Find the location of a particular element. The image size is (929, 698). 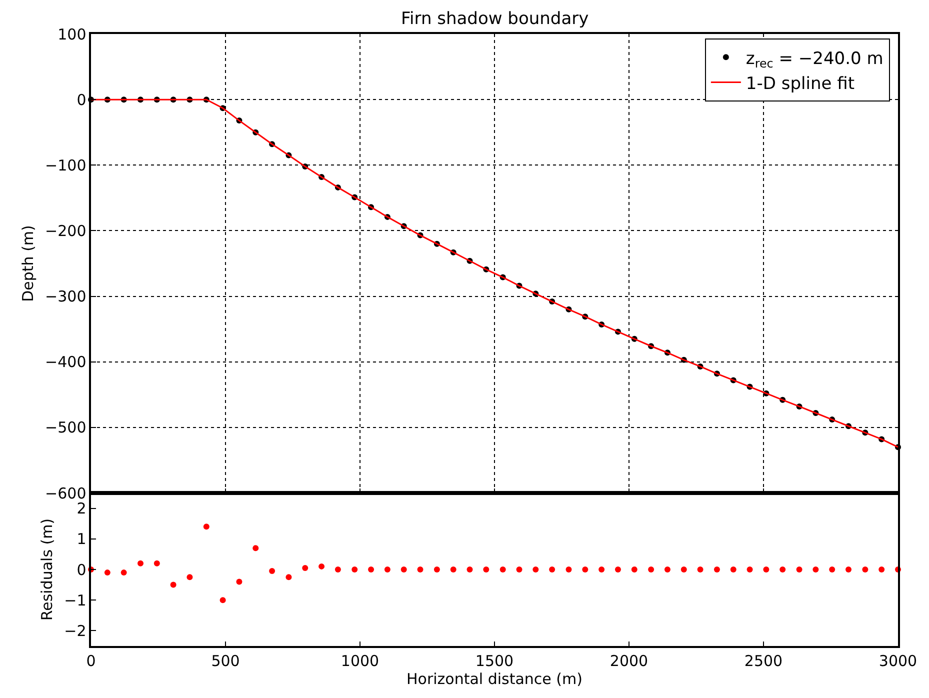

y-tick-label: 100 is located at coordinates (72, 34).